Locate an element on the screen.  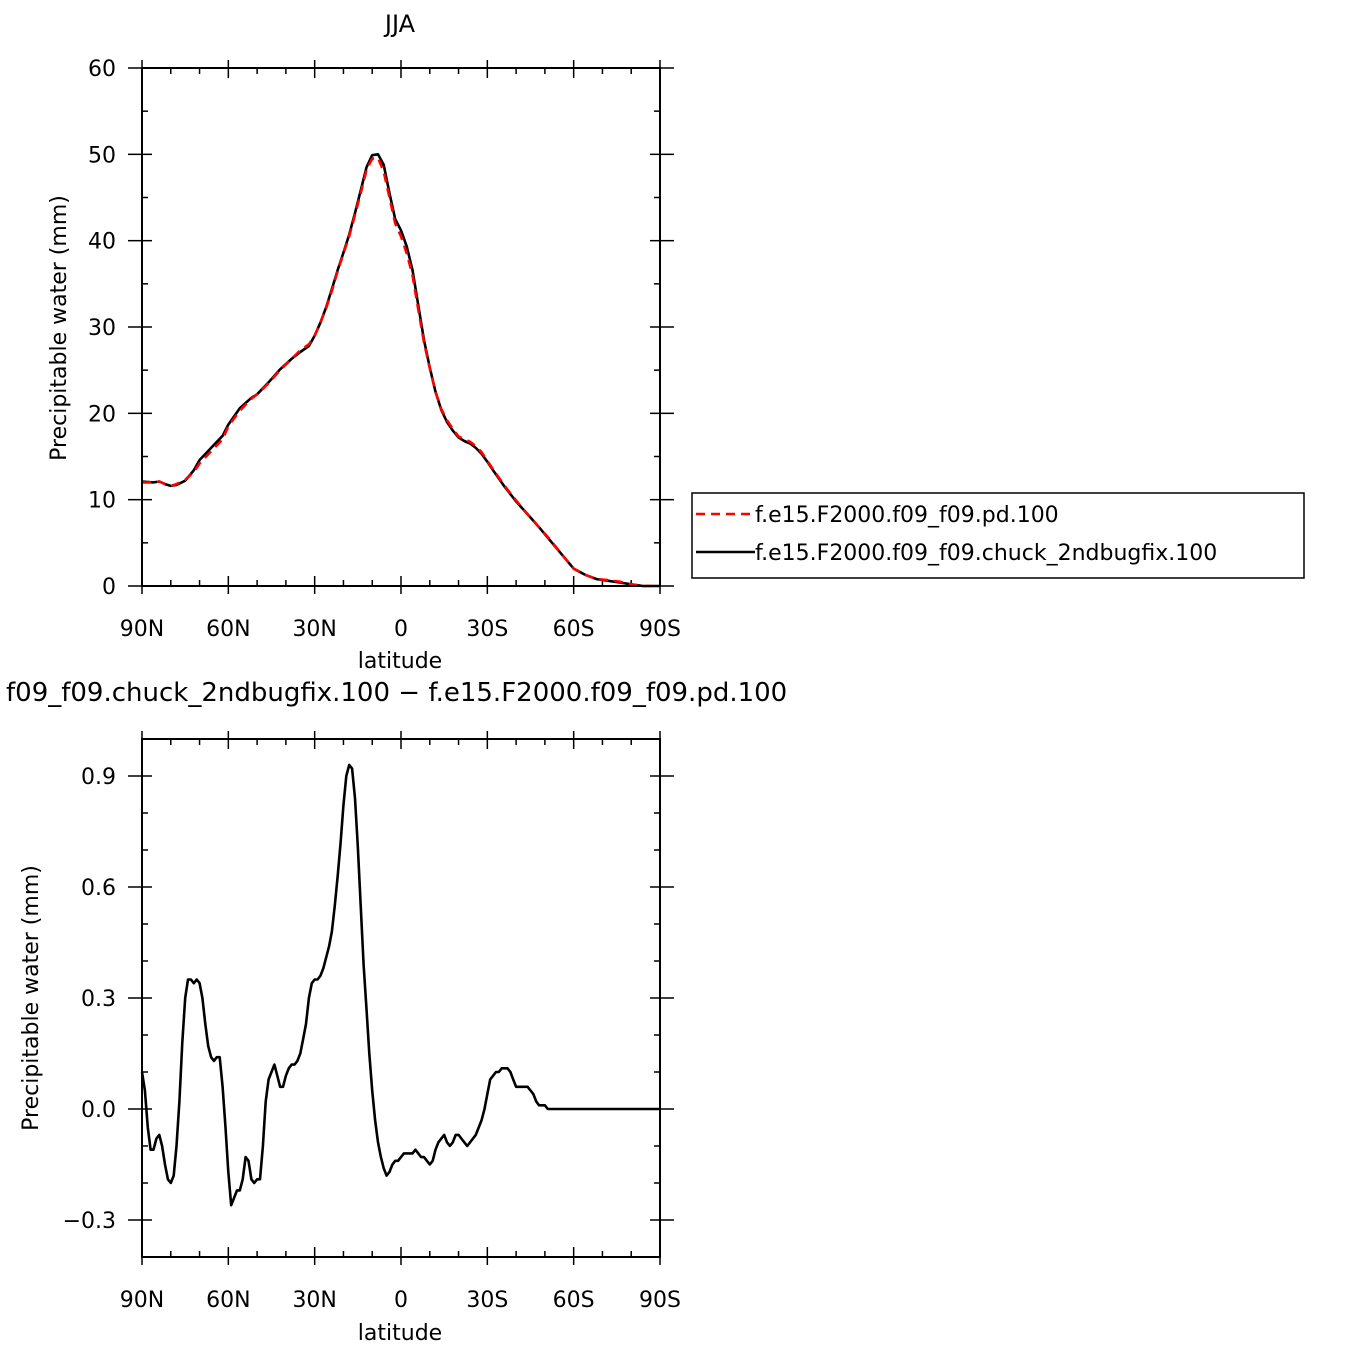
legend-label-chuck: f.e15.F2000.f09_f09.chuck_2ndbugfix.100 is located at coordinates (986, 553).